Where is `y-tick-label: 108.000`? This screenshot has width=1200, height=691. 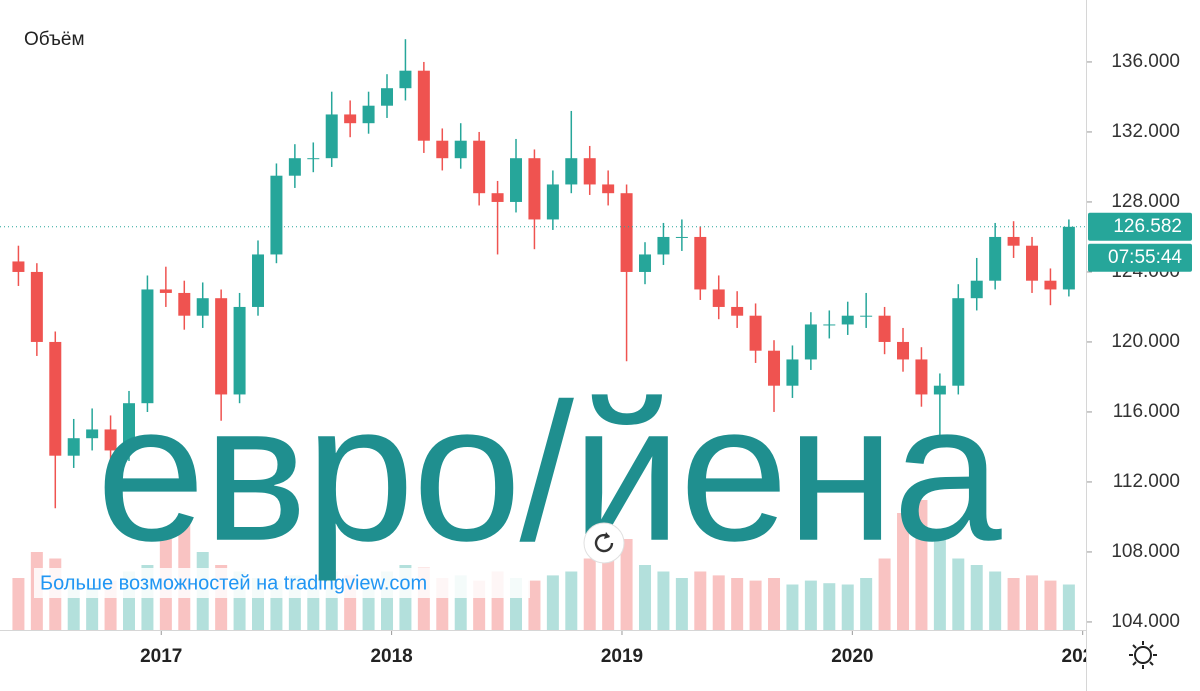
y-tick-label: 108.000 is located at coordinates (1145, 551).